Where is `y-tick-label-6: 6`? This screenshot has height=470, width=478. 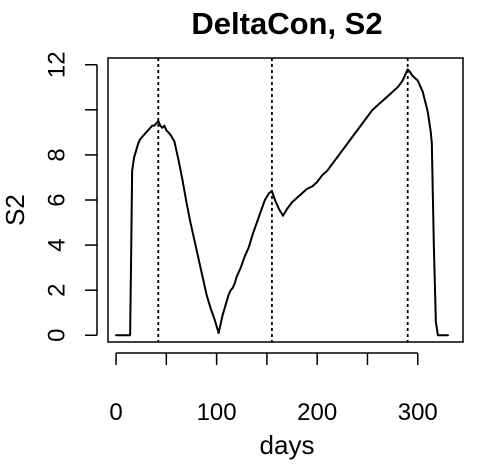
y-tick-label-6: 6 is located at coordinates (56, 199).